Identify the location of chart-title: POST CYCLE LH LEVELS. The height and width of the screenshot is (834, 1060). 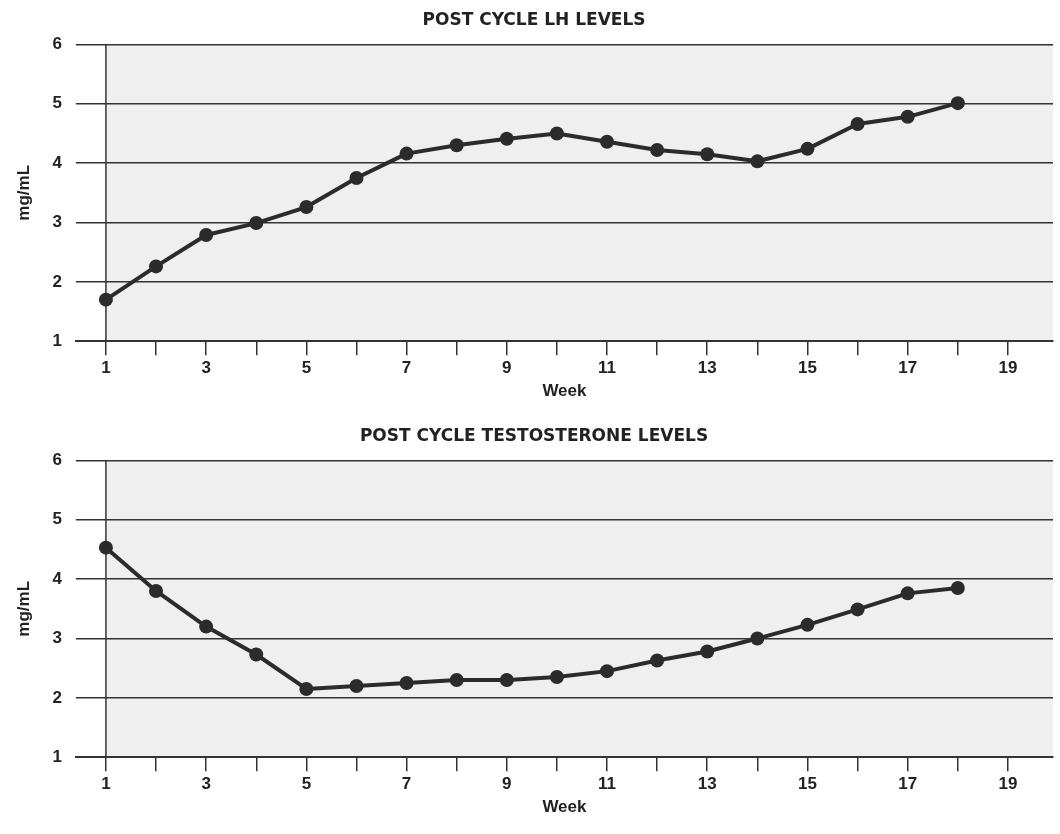
(534, 18).